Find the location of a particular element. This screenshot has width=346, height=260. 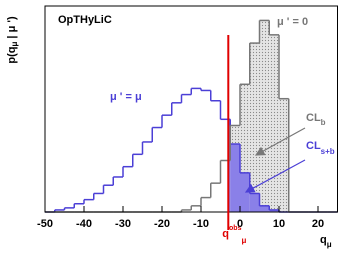

y-label-sub: μ is located at coordinates (14, 44).